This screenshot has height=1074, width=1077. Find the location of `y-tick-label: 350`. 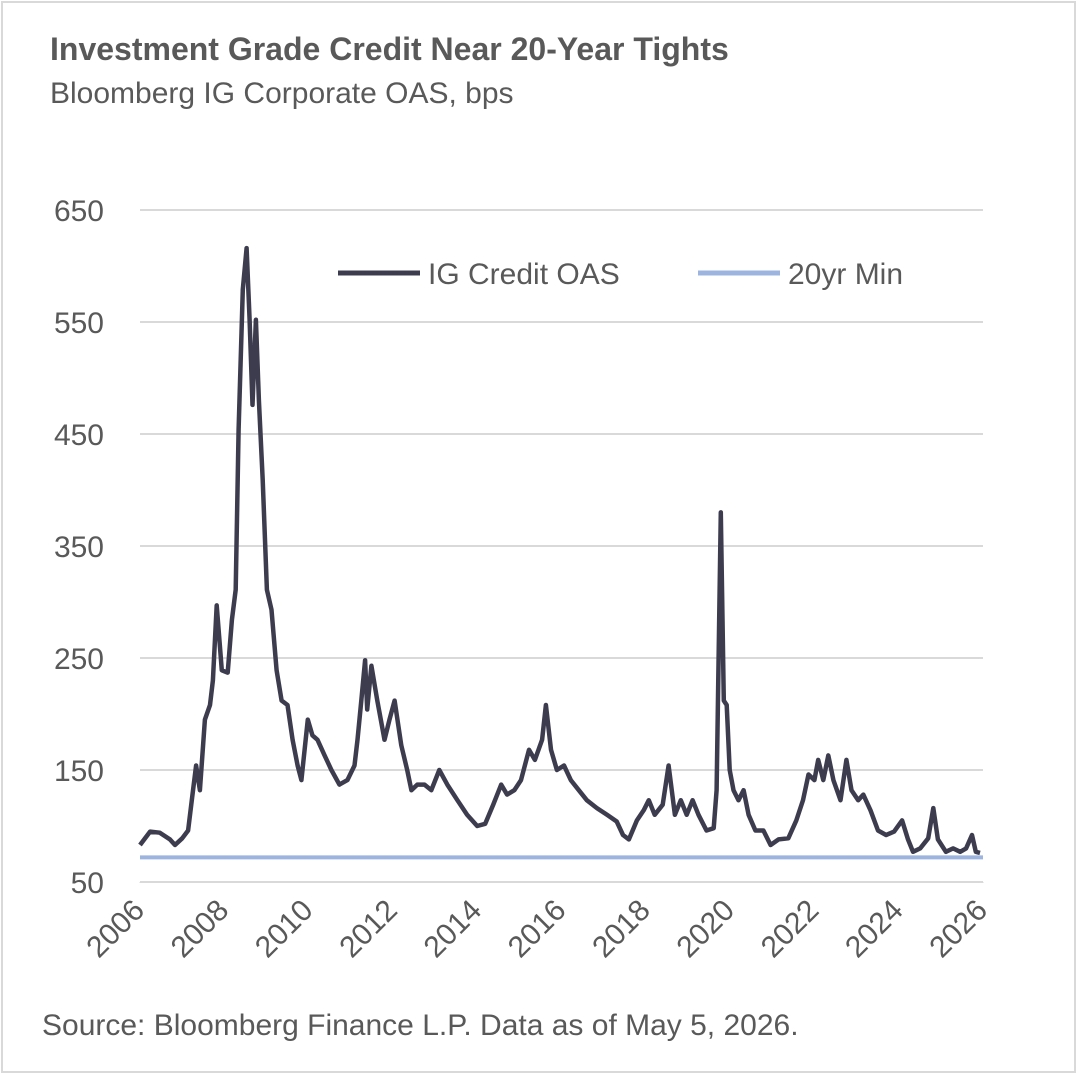

y-tick-label: 350 is located at coordinates (79, 547).